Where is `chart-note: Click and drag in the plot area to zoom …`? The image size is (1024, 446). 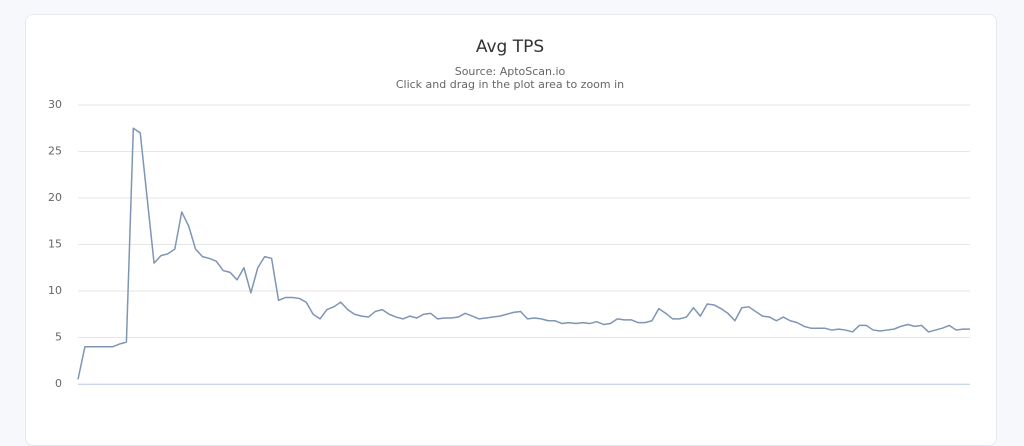
chart-note: Click and drag in the plot area to zoom … is located at coordinates (510, 84).